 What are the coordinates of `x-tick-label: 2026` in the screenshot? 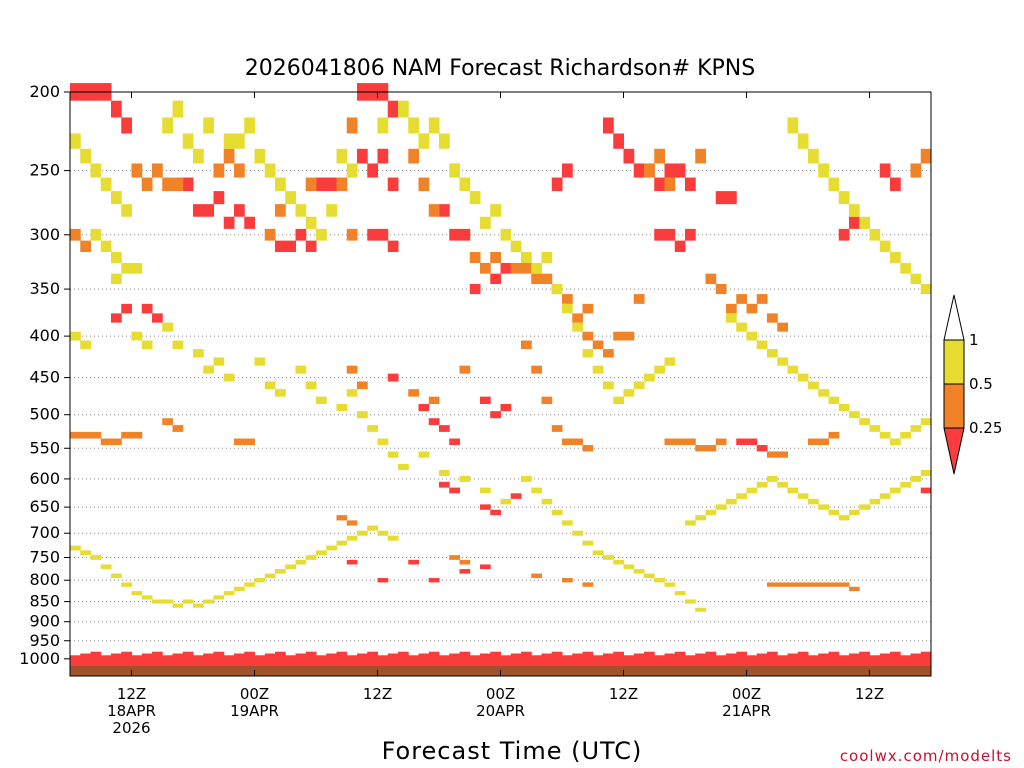 It's located at (131, 728).